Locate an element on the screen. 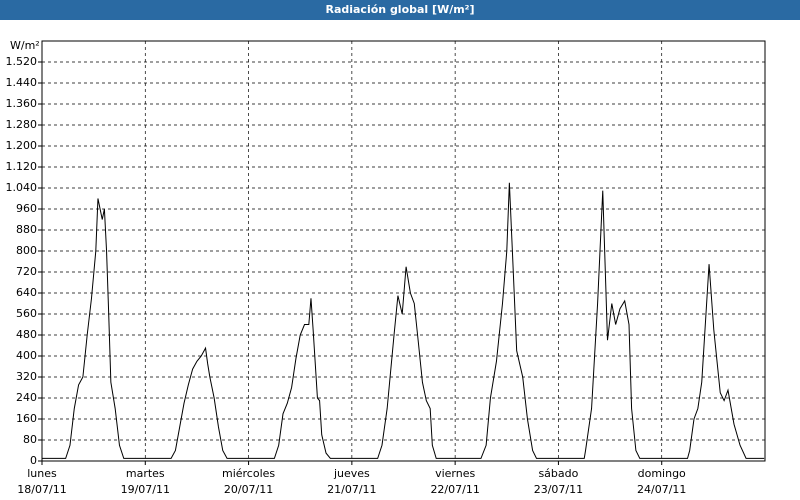  y-tick-label: 720 is located at coordinates (26, 271).